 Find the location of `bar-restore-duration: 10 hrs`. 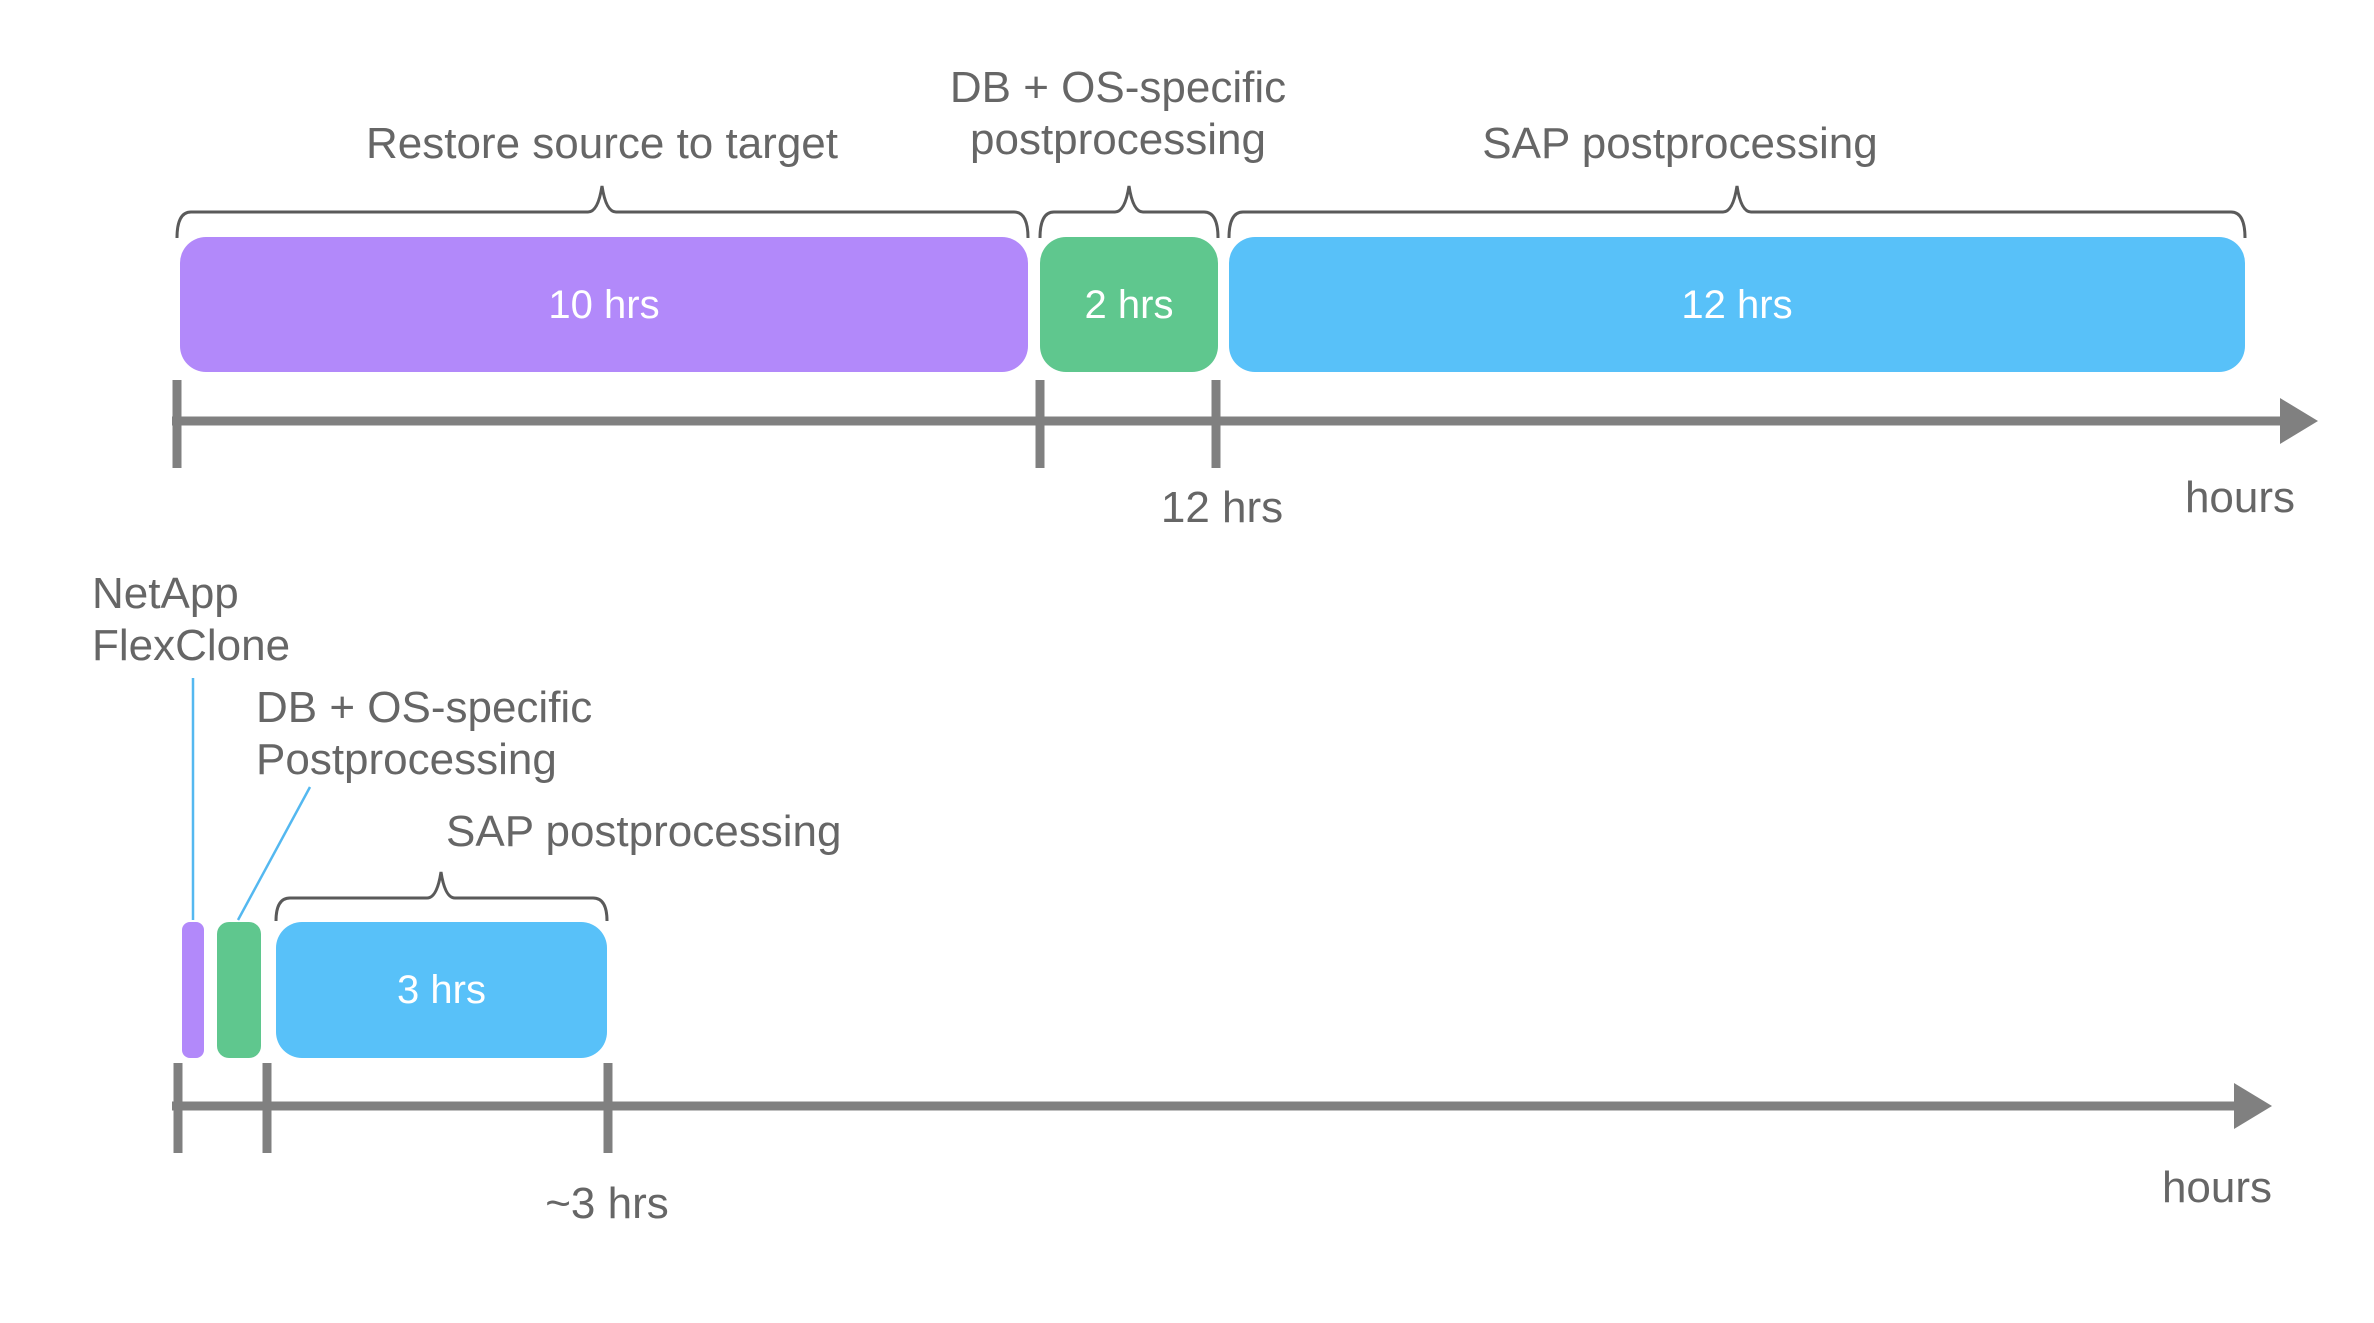

bar-restore-duration: 10 hrs is located at coordinates (604, 304).